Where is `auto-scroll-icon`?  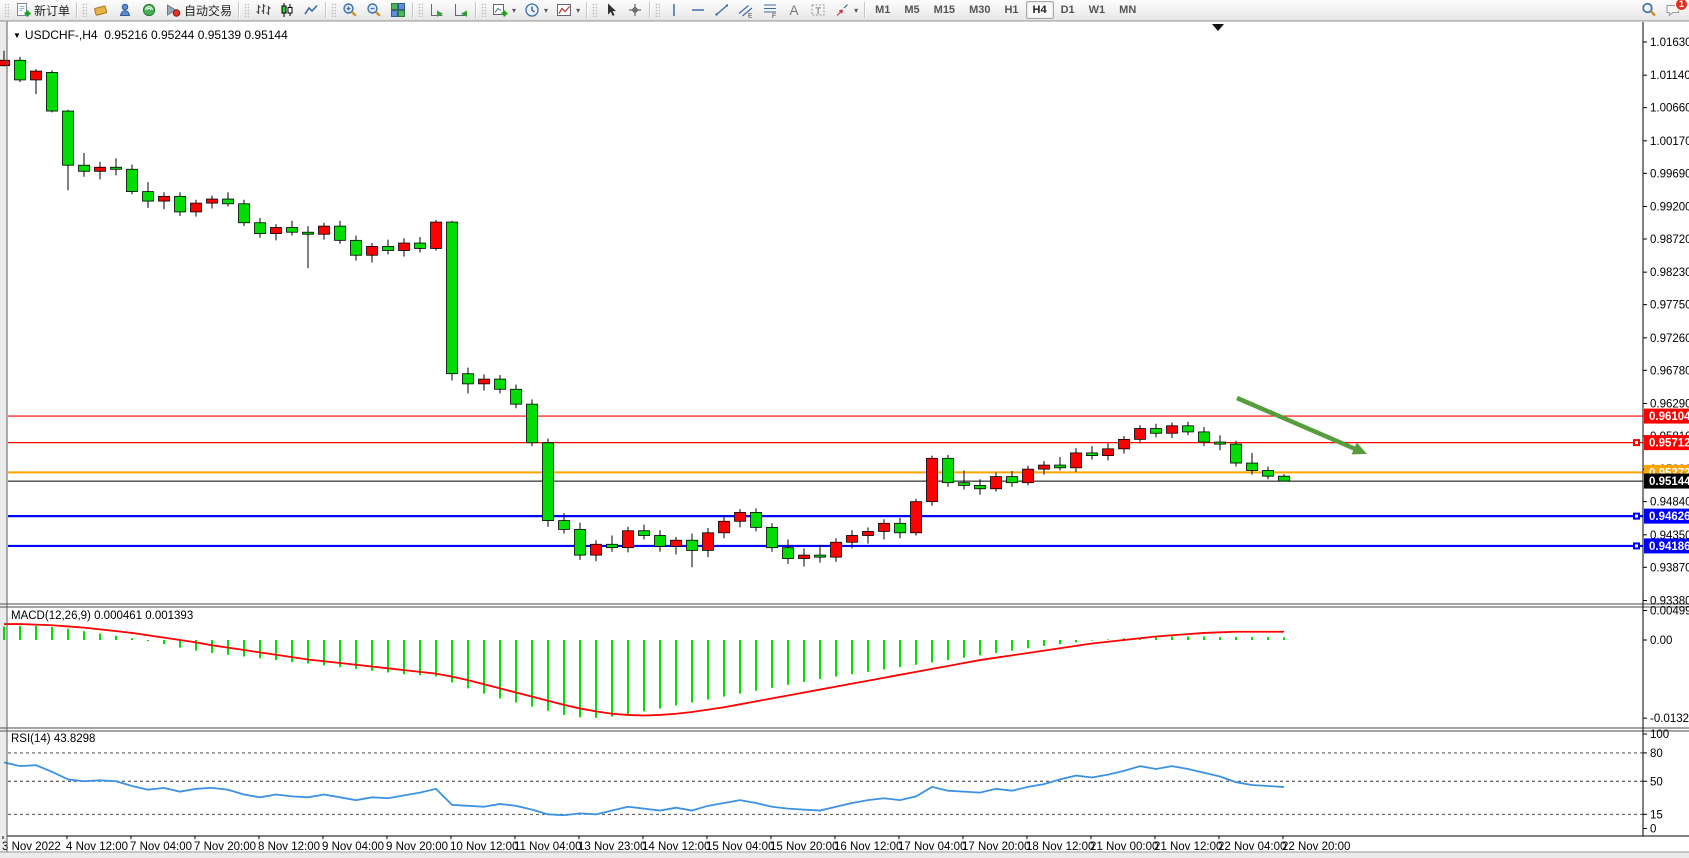 auto-scroll-icon is located at coordinates (437, 10).